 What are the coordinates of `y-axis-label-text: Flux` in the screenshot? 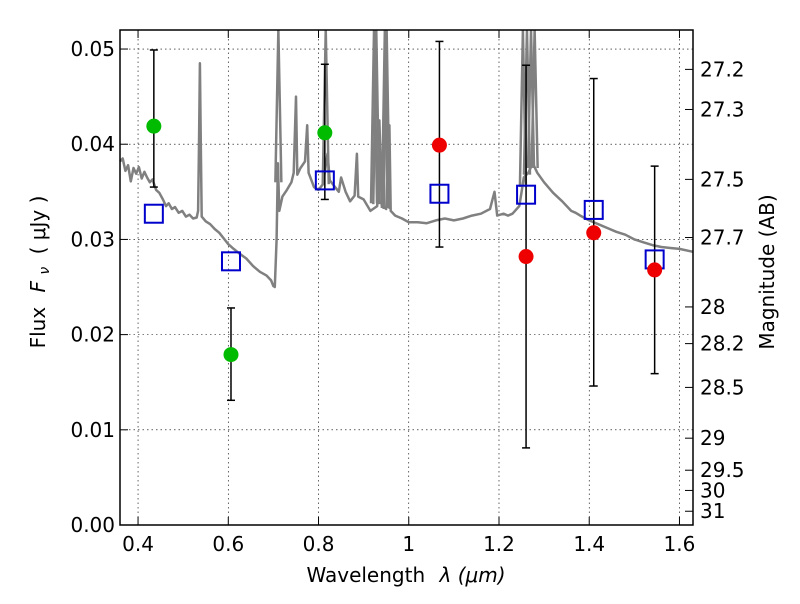 It's located at (38, 328).